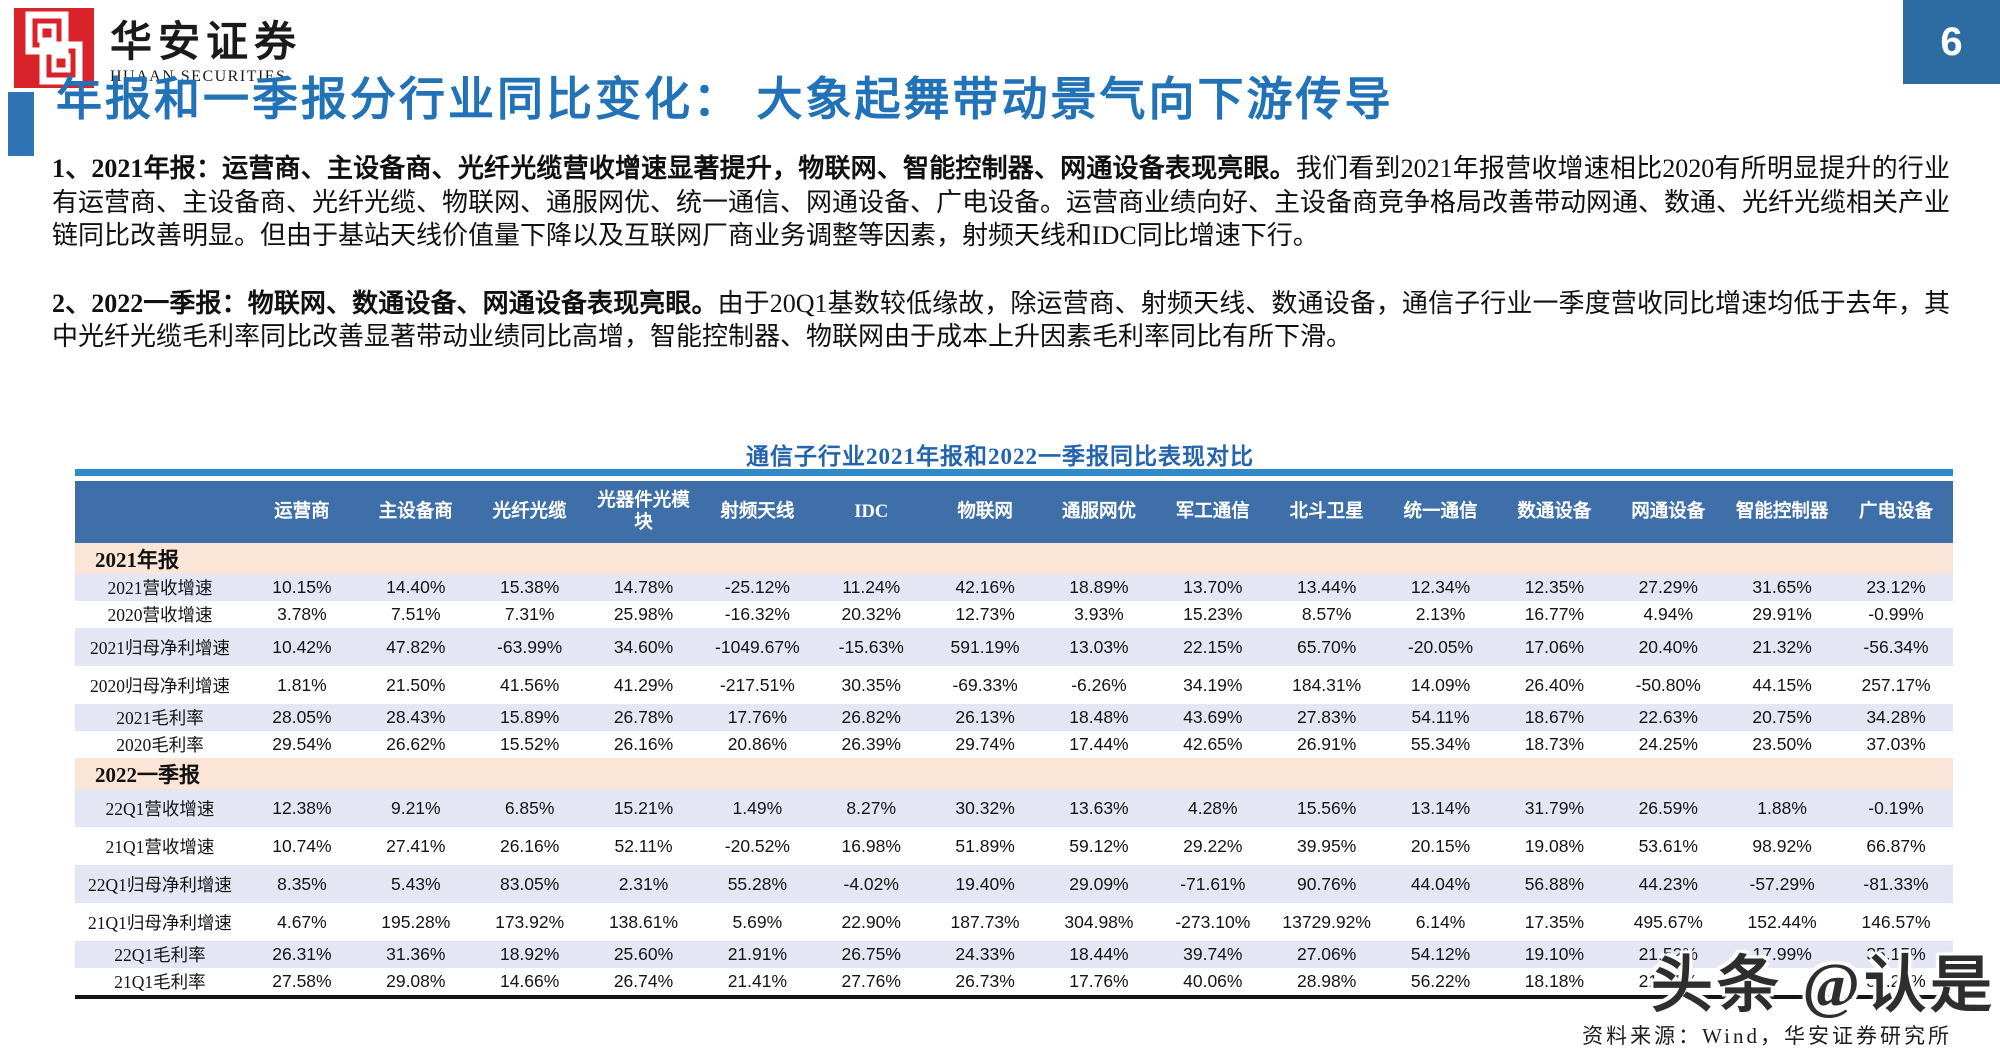 This screenshot has height=1058, width=2000. I want to click on table-cell: 56.22%, so click(1440, 982).